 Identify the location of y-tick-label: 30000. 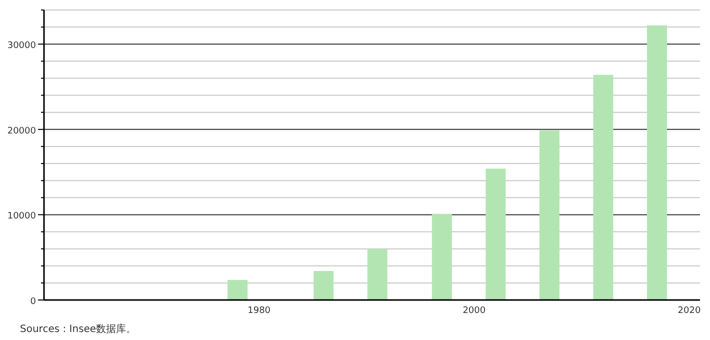
(21, 46).